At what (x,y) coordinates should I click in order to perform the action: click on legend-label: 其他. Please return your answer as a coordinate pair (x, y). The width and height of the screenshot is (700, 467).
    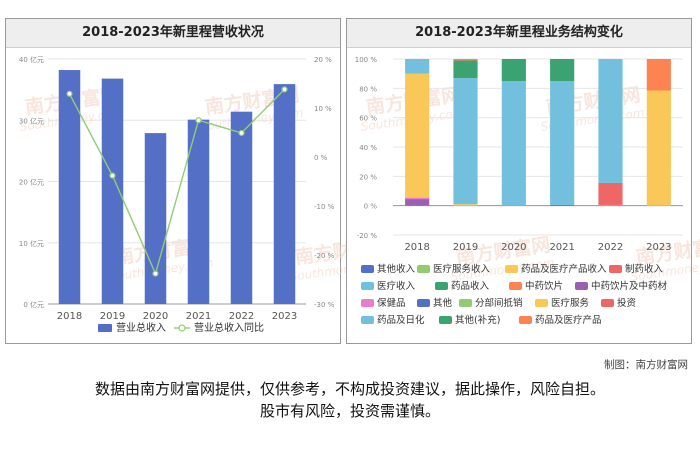
    Looking at the image, I should click on (443, 303).